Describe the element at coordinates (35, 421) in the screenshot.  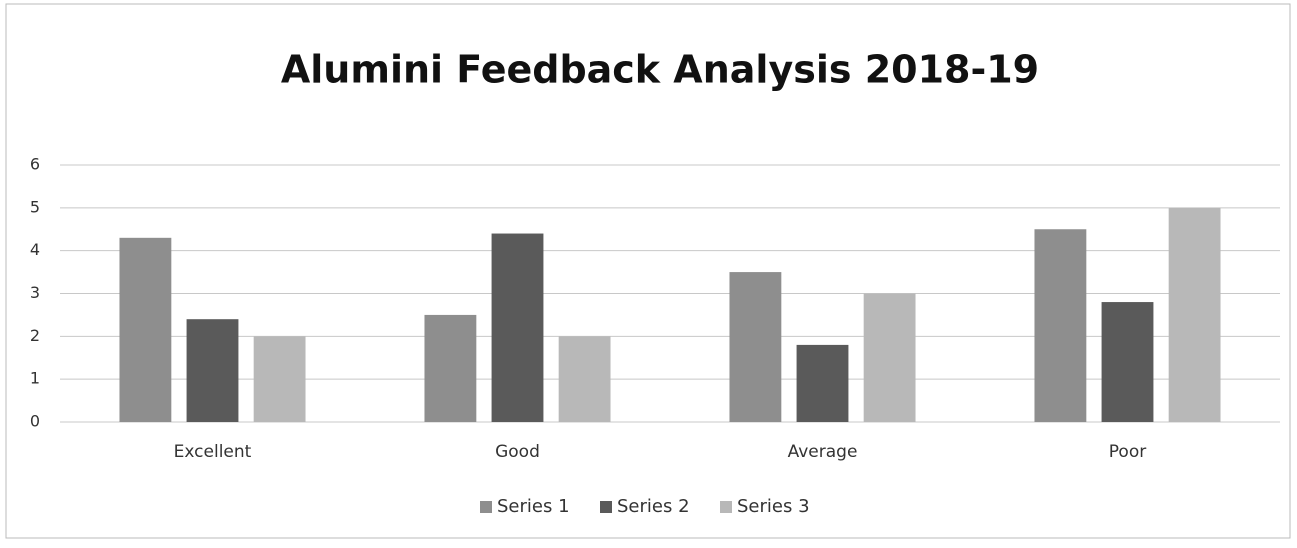
I see `y-tick-label: 0` at that location.